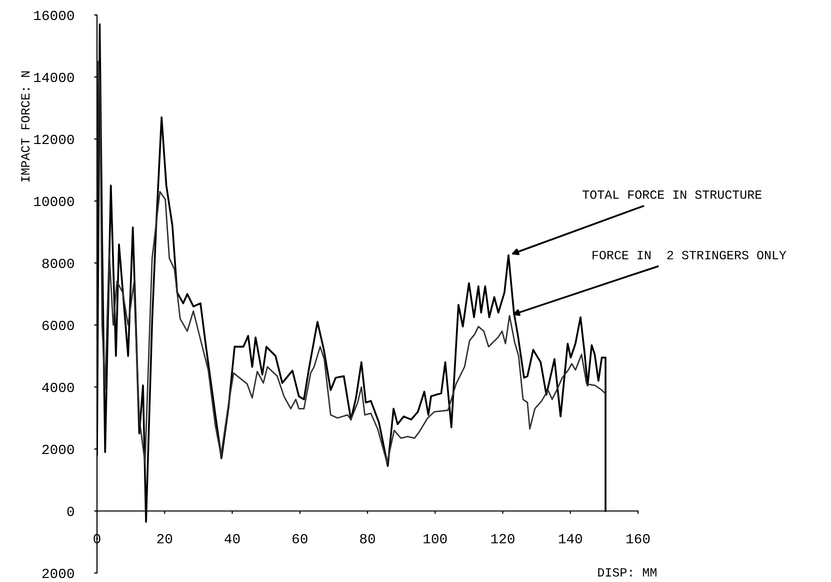 The height and width of the screenshot is (582, 831). Describe the element at coordinates (638, 539) in the screenshot. I see `x-tick-label: 160` at that location.